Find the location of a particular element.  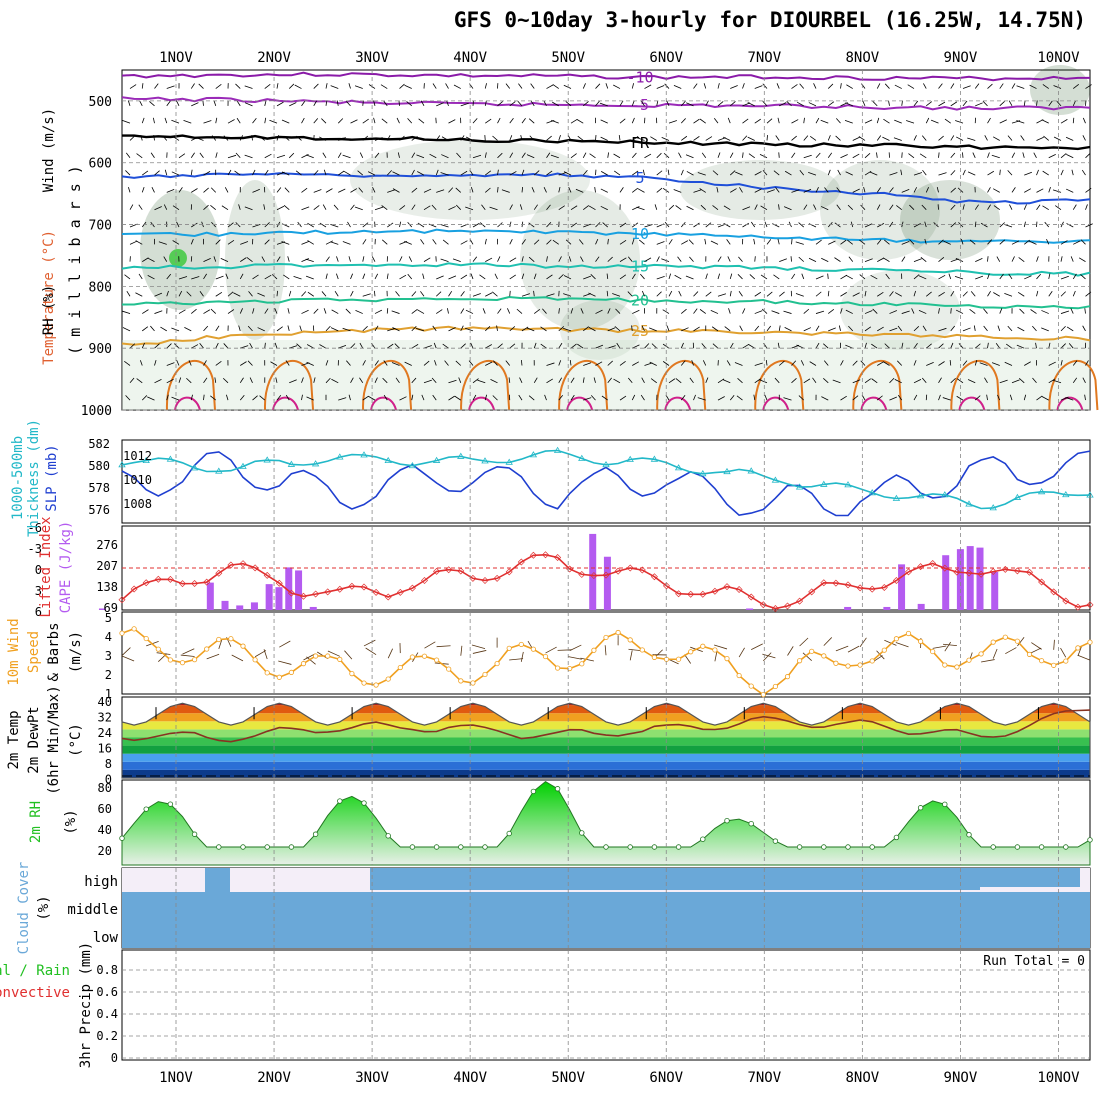

wind10-label-3: & Barbs is located at coordinates (54, 651).